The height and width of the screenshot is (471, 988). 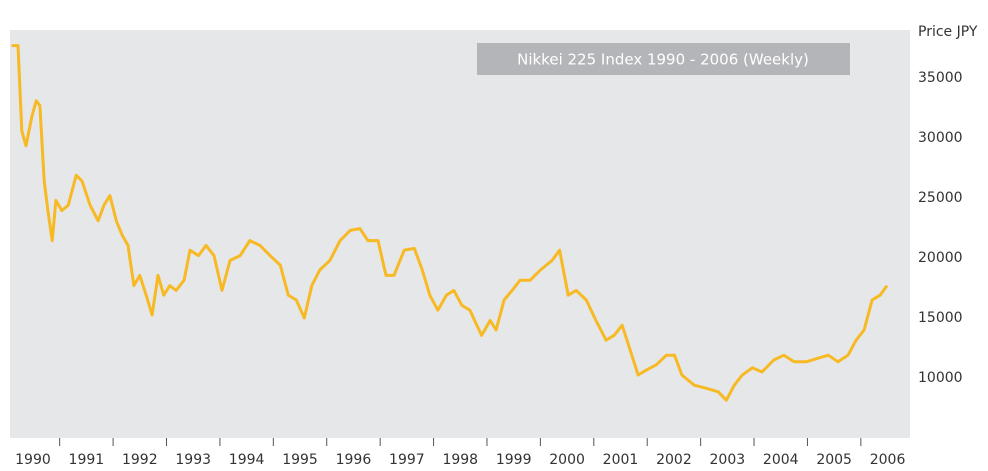 What do you see at coordinates (674, 460) in the screenshot?
I see `x-tick-label: 2002` at bounding box center [674, 460].